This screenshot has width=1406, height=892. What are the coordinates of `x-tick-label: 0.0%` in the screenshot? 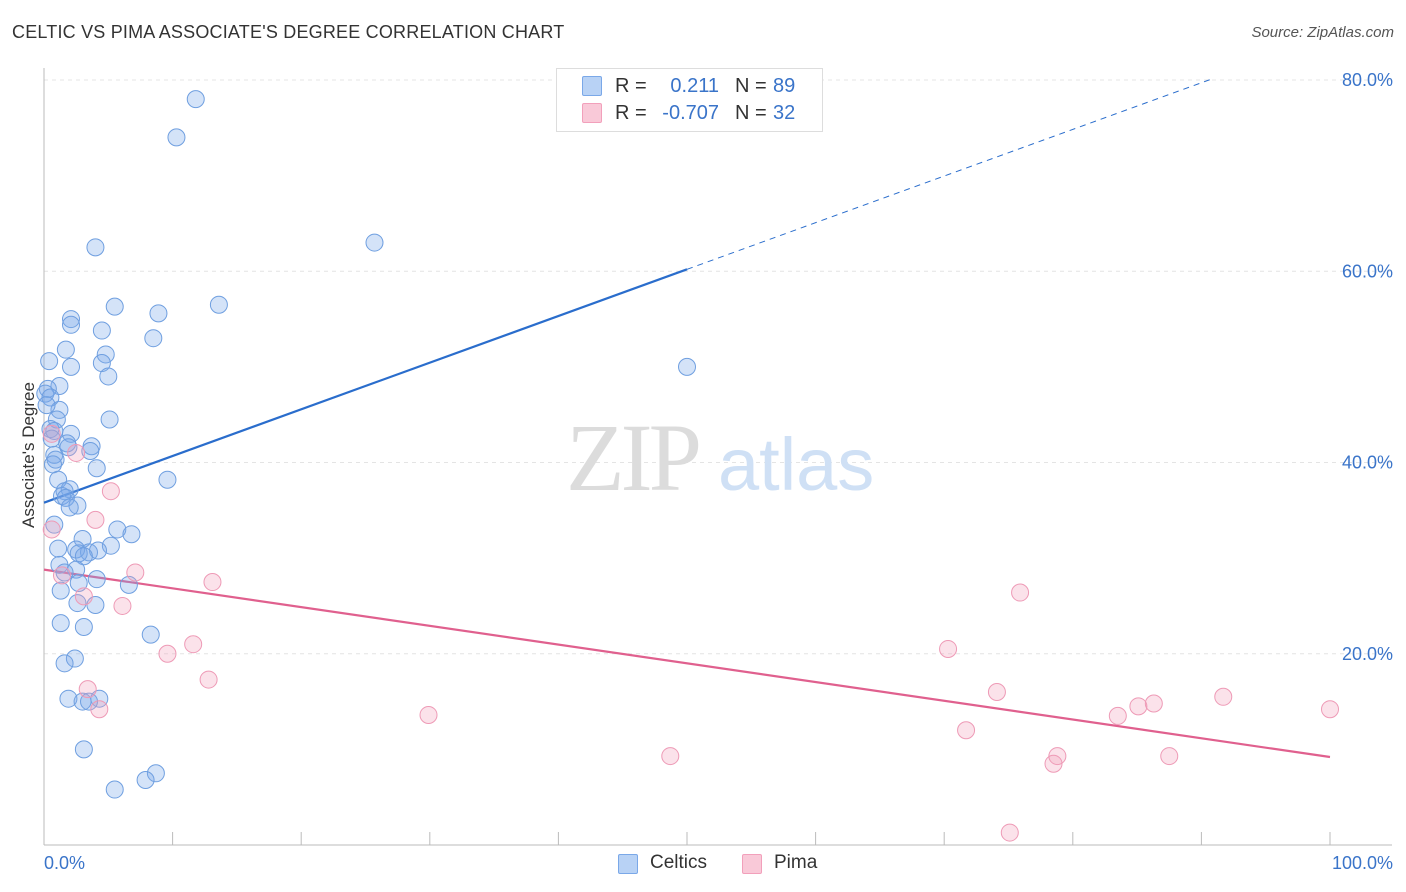 It's located at (64, 863).